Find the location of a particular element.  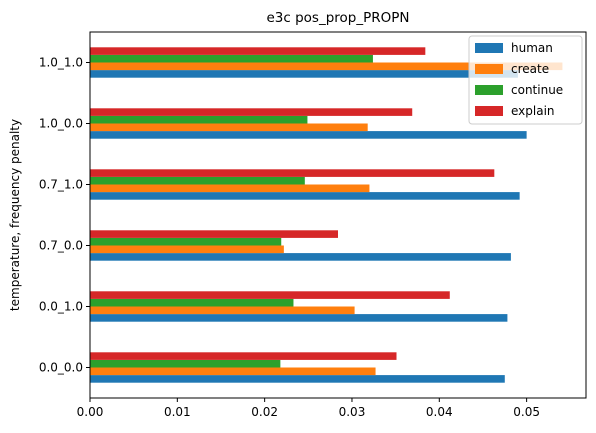

x-tick-label: 0.02 is located at coordinates (264, 412).